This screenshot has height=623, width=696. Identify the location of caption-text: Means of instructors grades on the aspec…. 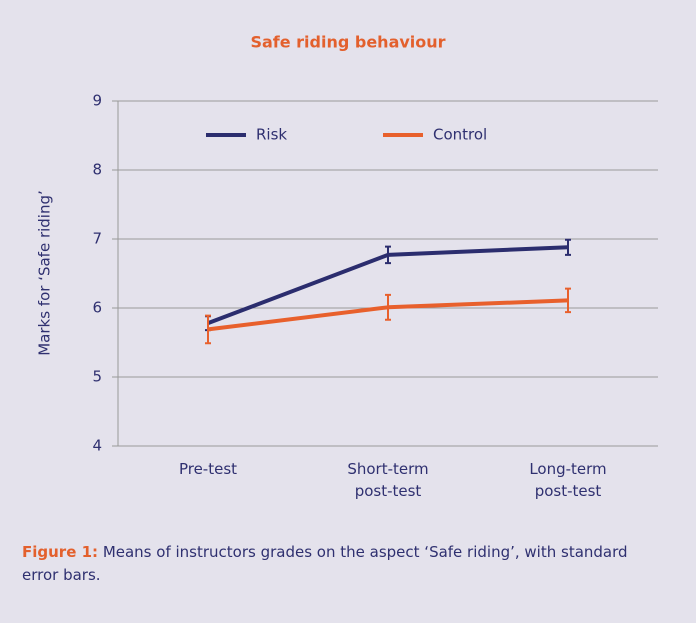
(325, 563).